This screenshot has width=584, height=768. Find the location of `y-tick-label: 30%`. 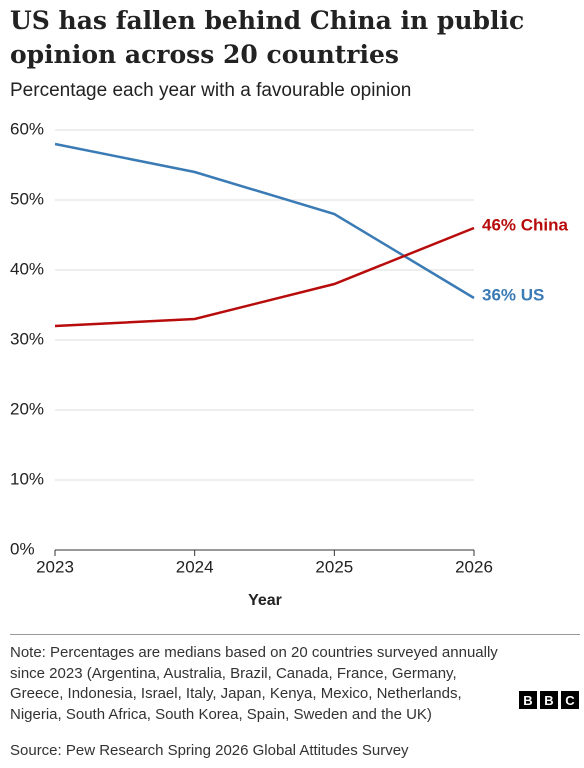

y-tick-label: 30% is located at coordinates (27, 338).